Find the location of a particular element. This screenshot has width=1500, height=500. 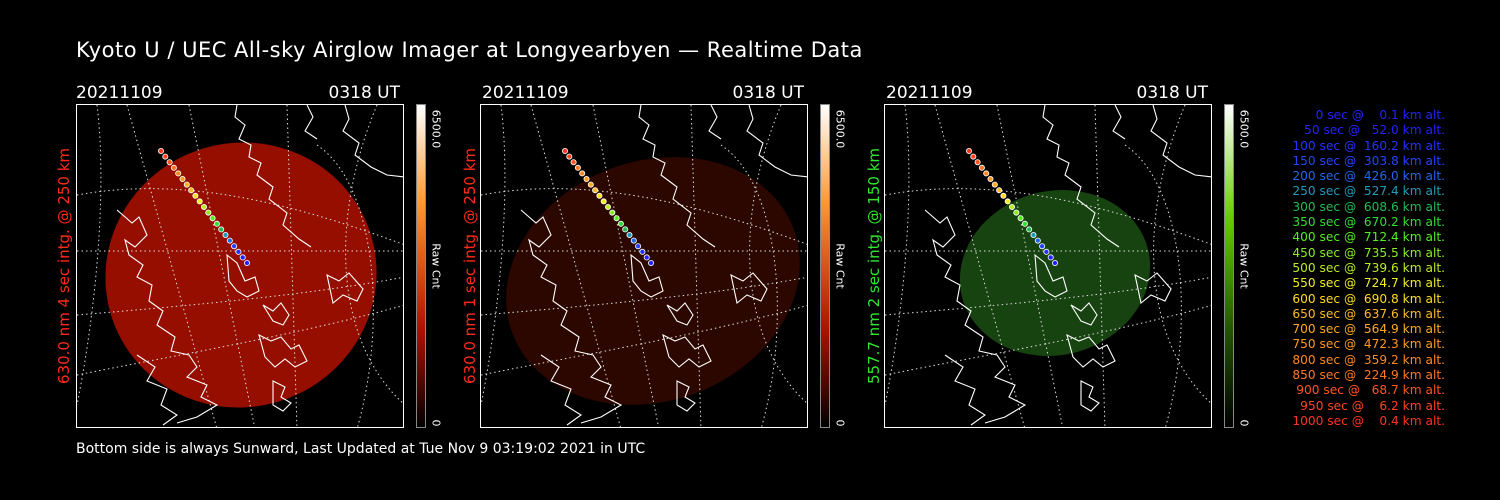

airglow-layer is located at coordinates (1055, 273).